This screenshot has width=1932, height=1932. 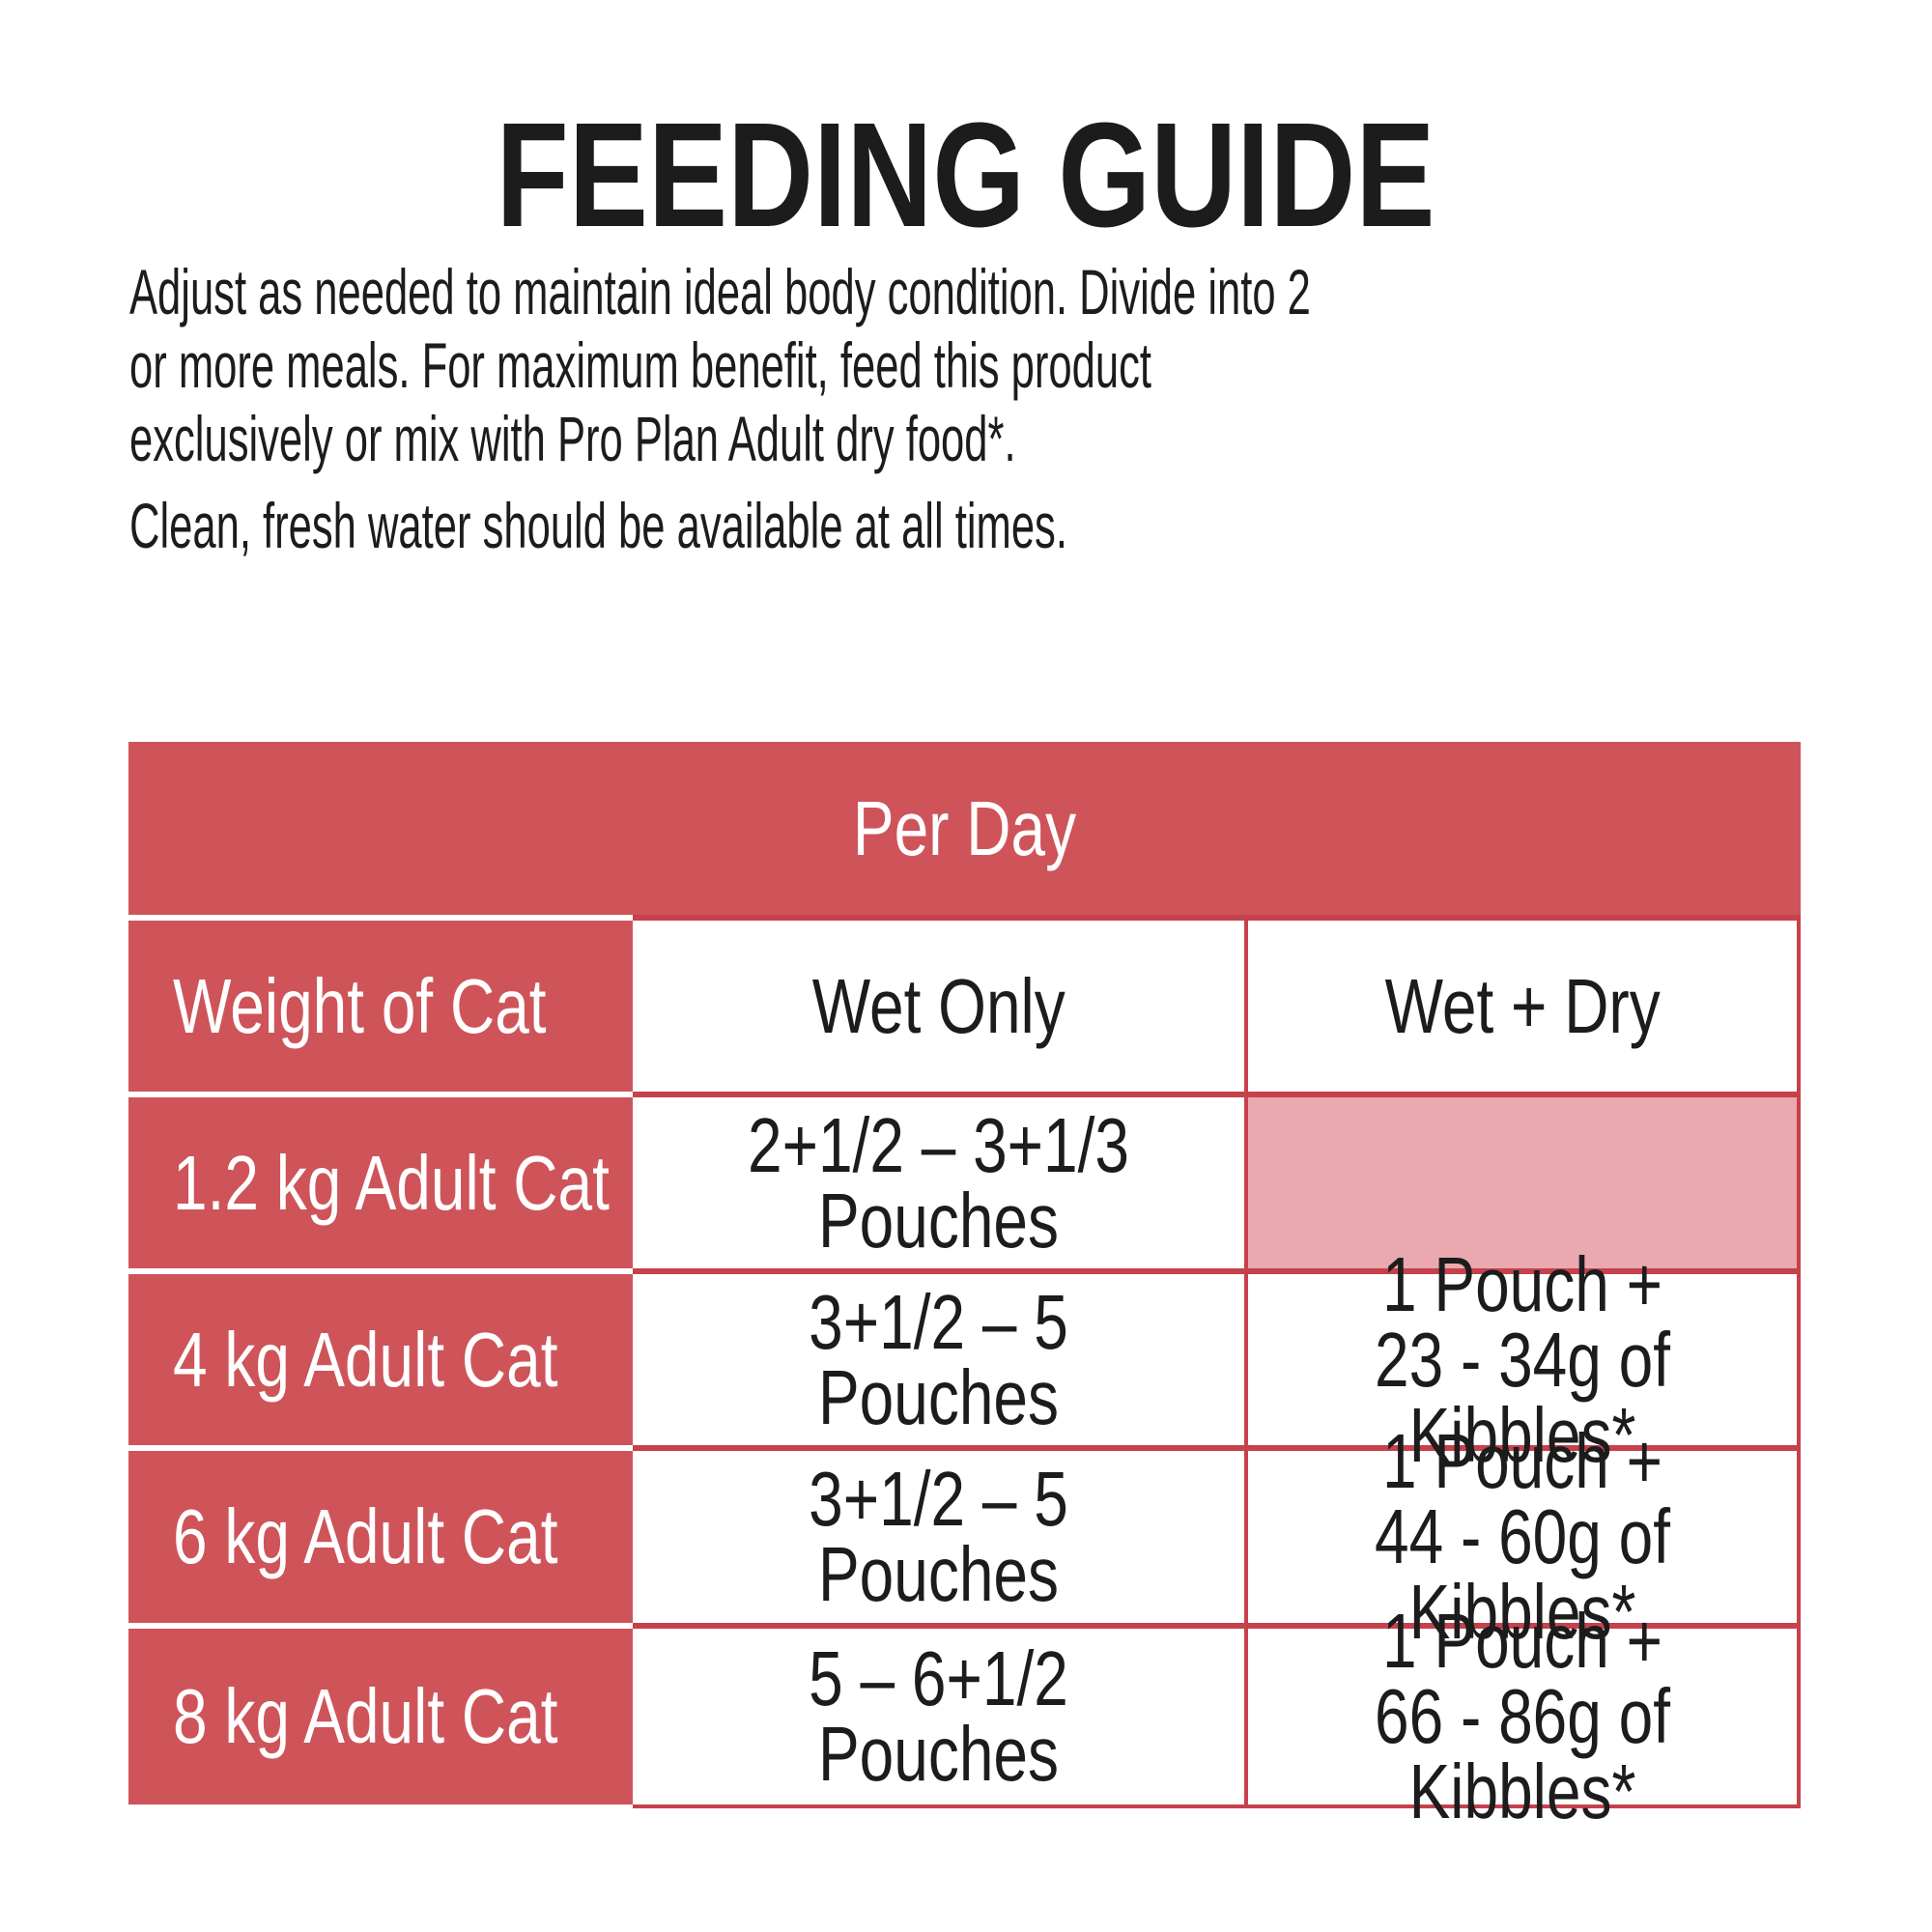 I want to click on weight-cell-row2-text: 4 kg Adult Cat, so click(x=365, y=1359).